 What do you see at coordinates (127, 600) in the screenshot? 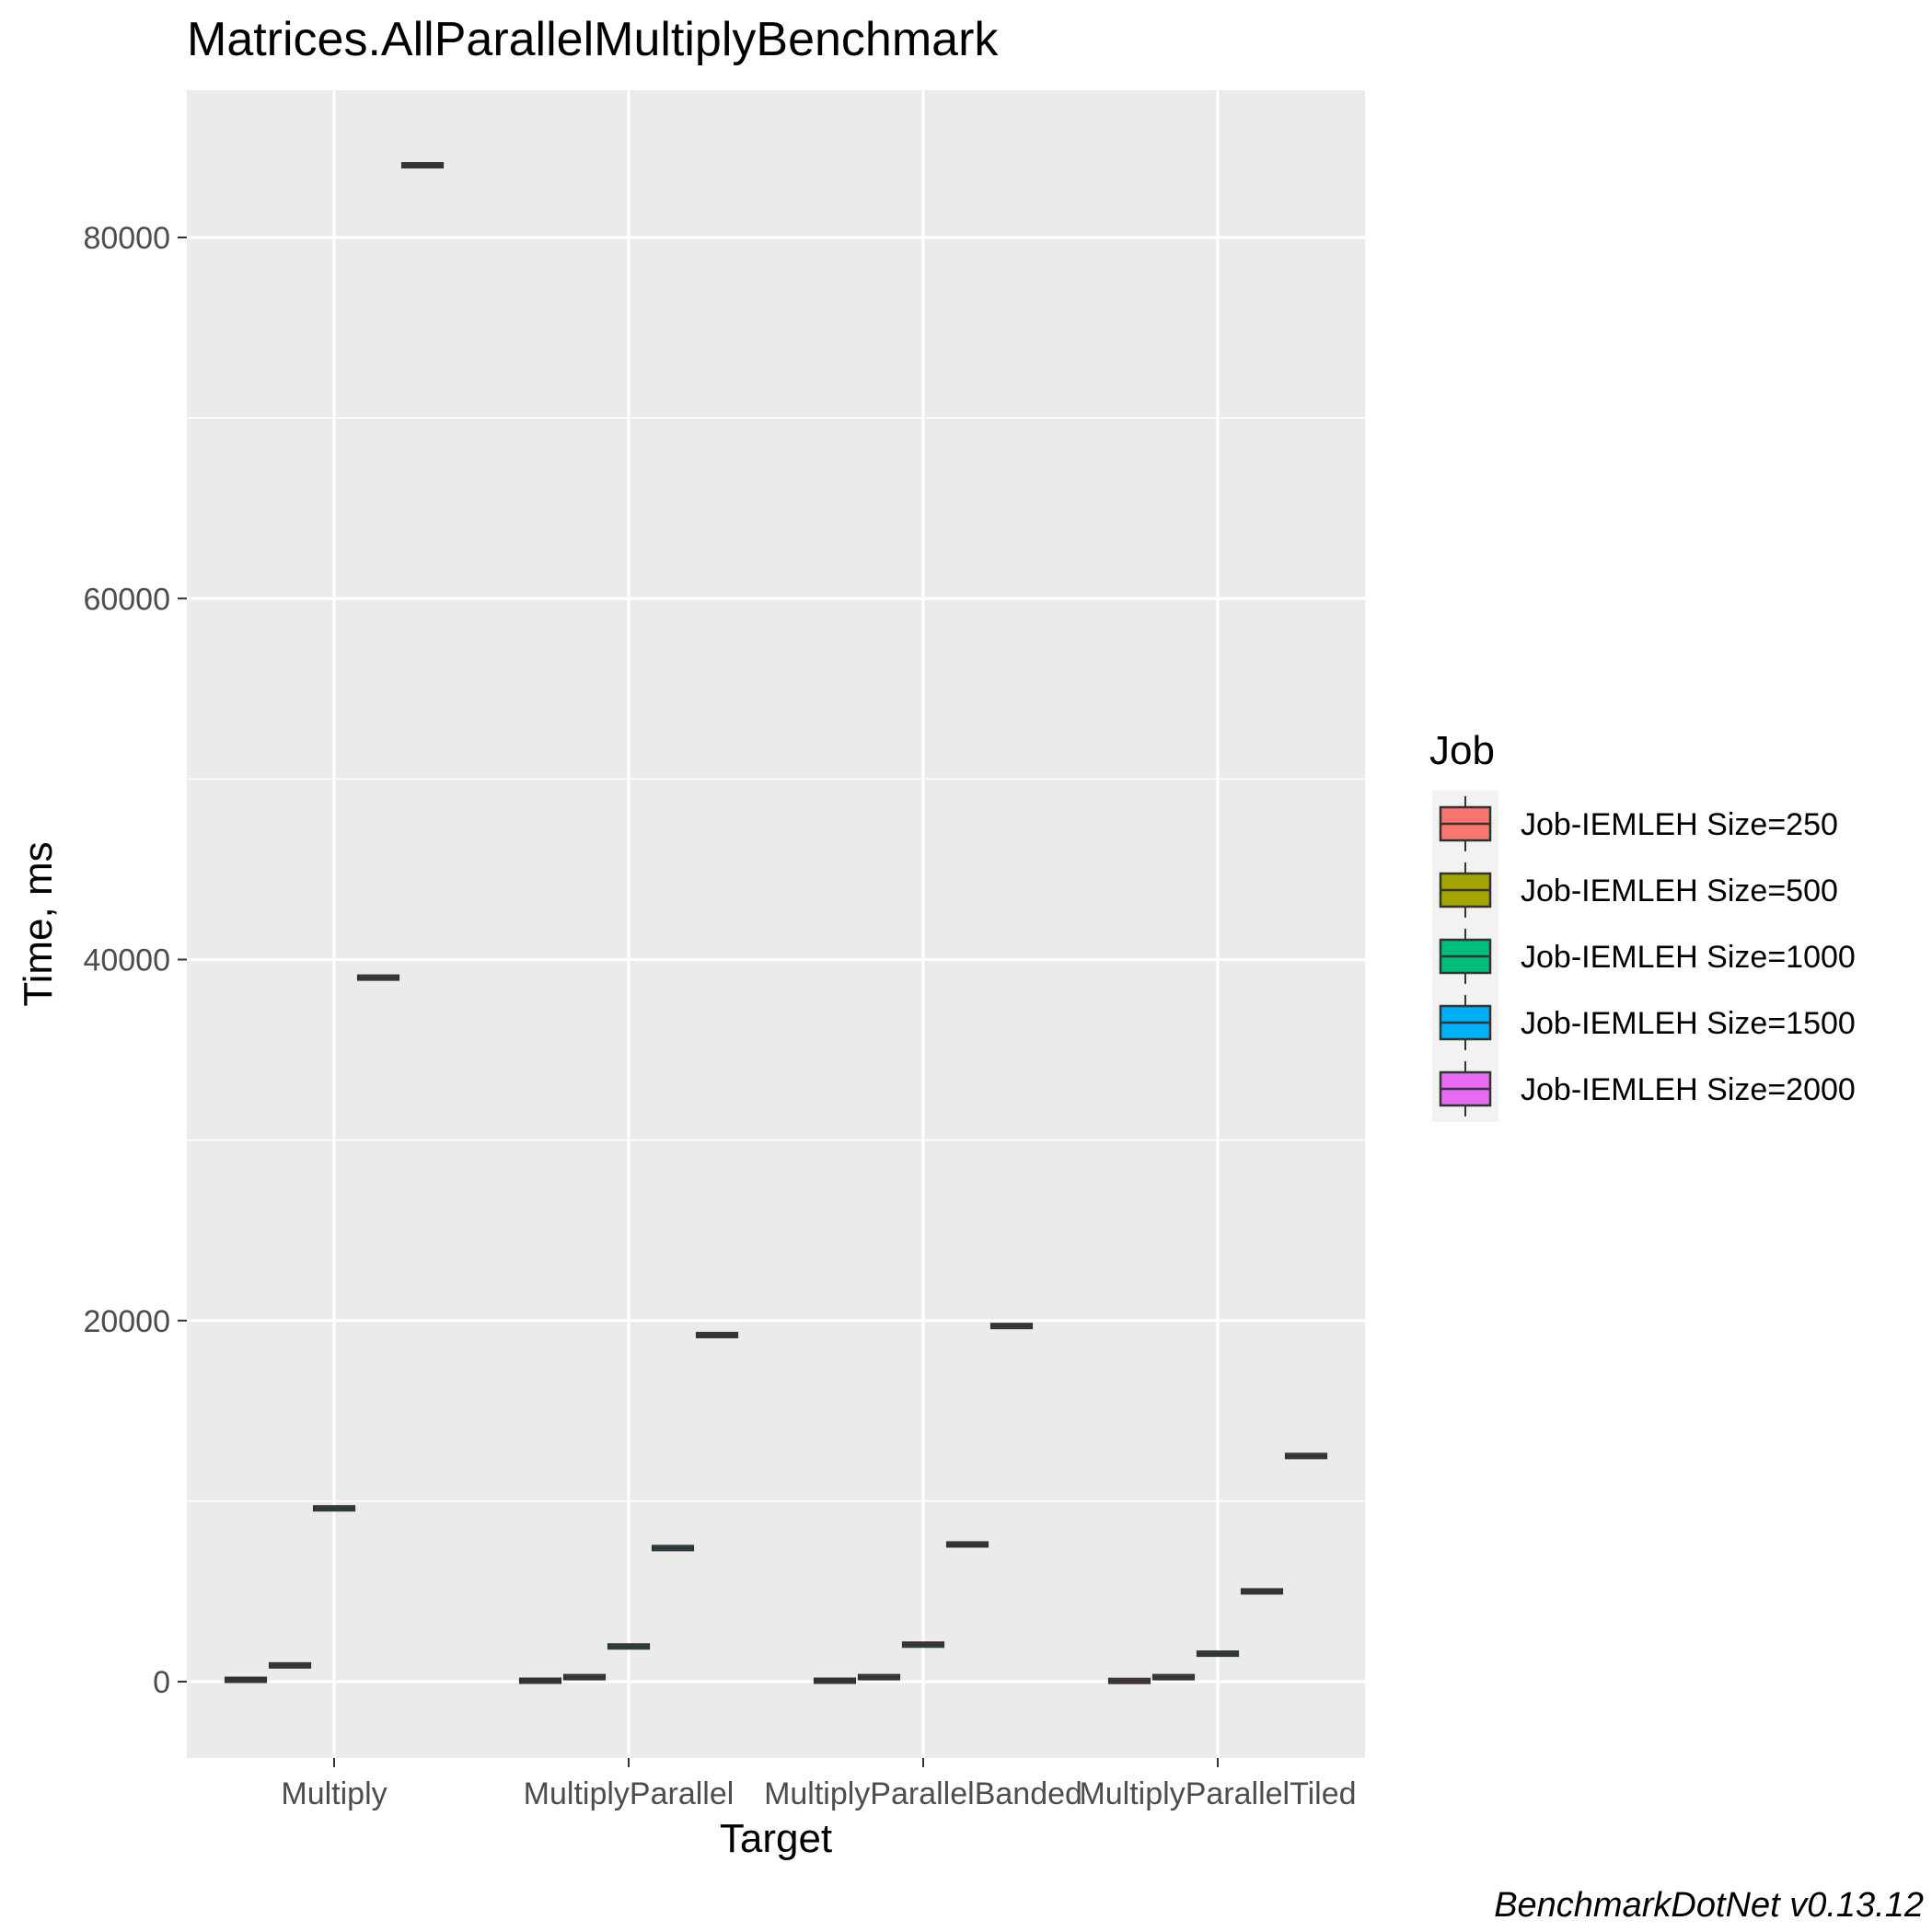
I see `y-tick-label: 60000` at bounding box center [127, 600].